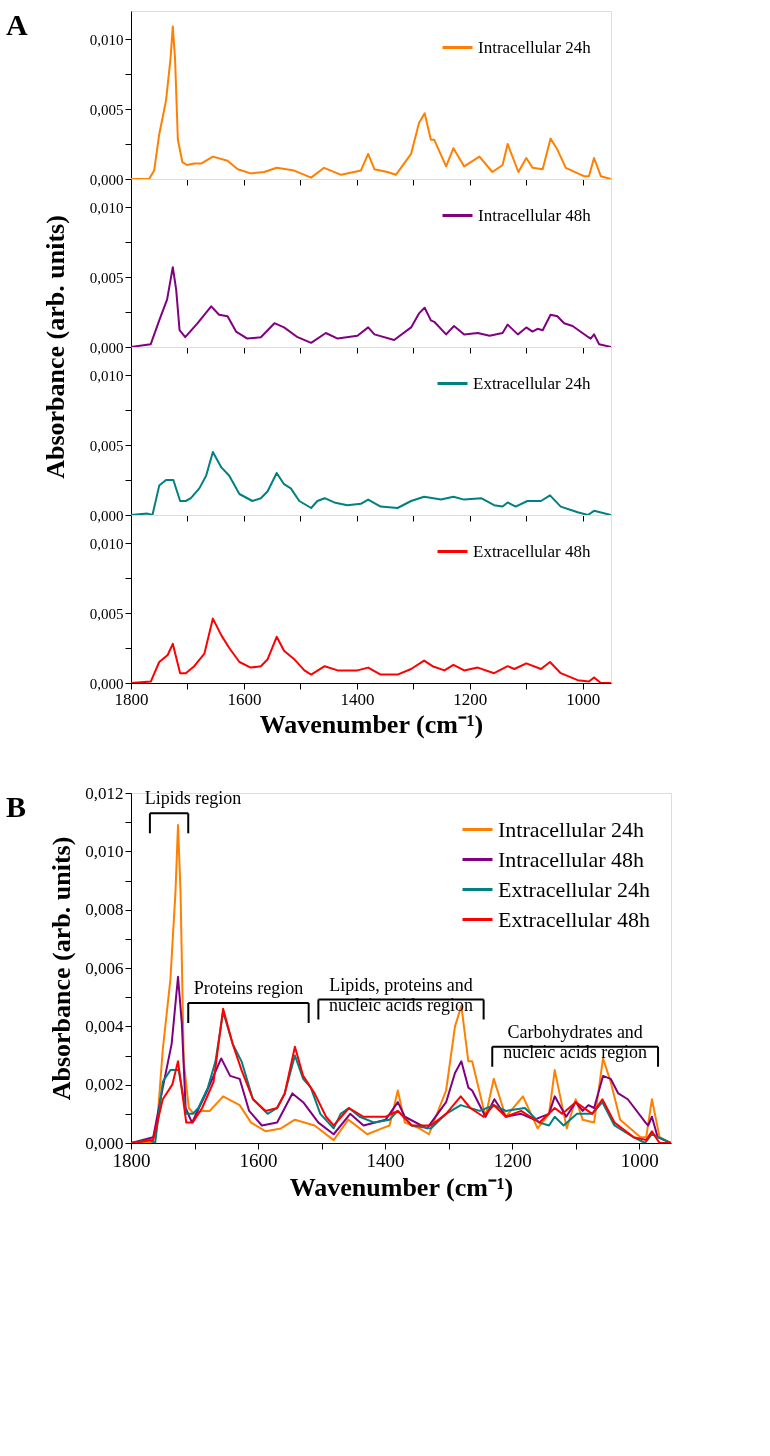 The height and width of the screenshot is (1456, 770). I want to click on y-tick-label: 0,006, so click(104, 968).